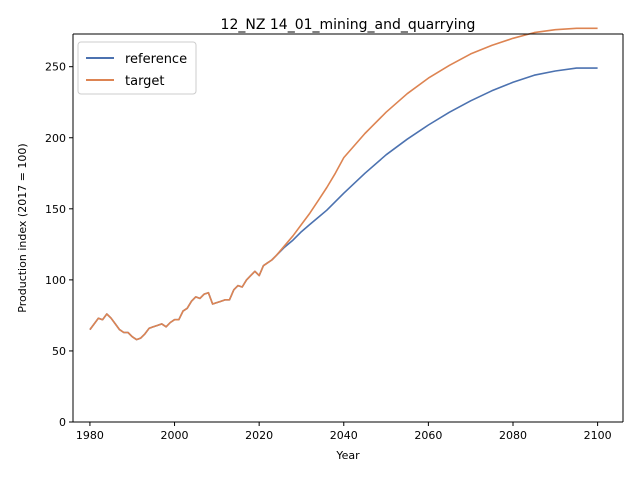 Image resolution: width=640 pixels, height=480 pixels. I want to click on y-tick-label: 0, so click(62, 422).